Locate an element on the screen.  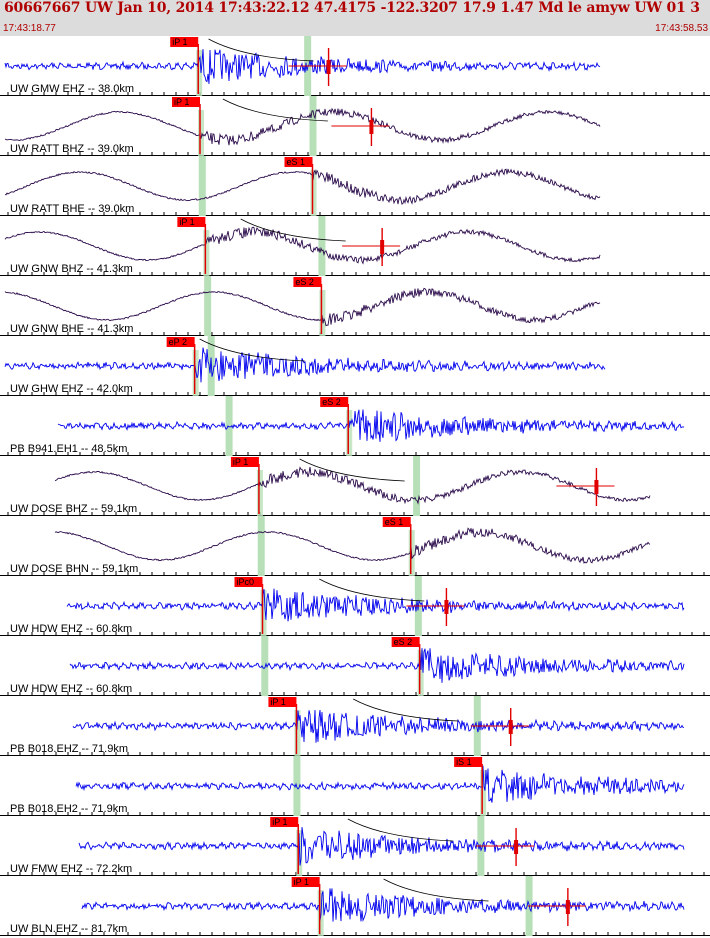
station-label: UW GNW BHZ -- 41.3km is located at coordinates (71, 269).